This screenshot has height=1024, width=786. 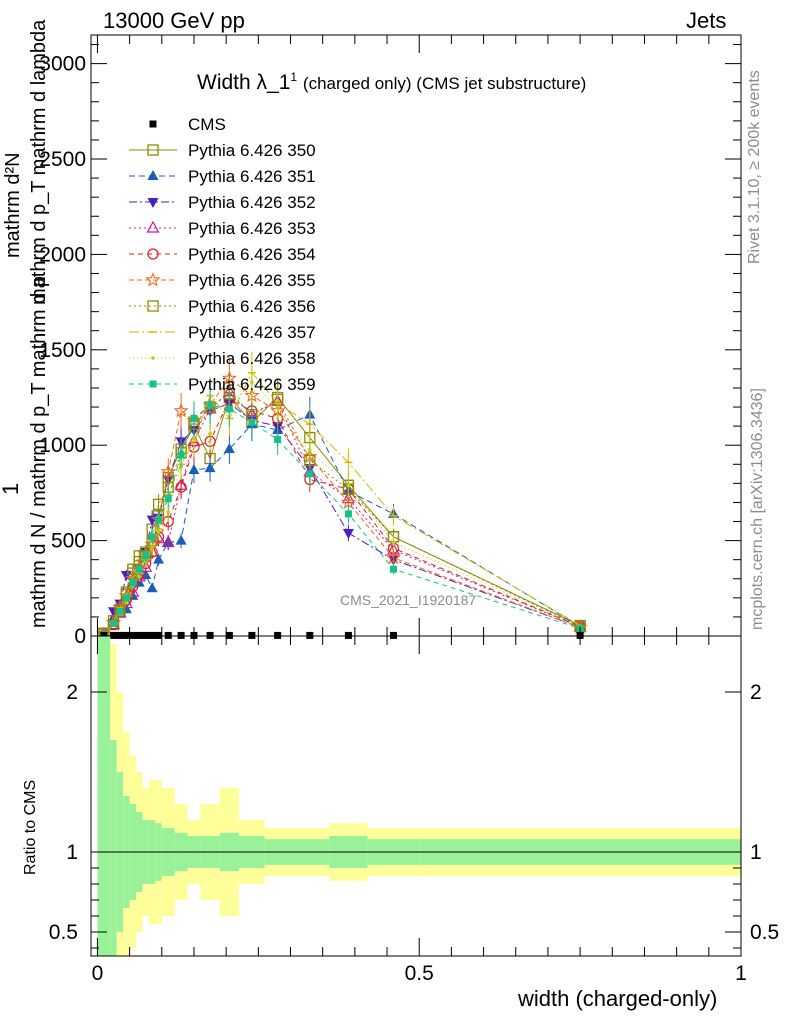 What do you see at coordinates (62, 350) in the screenshot?
I see `main-y-tick-label: 1500` at bounding box center [62, 350].